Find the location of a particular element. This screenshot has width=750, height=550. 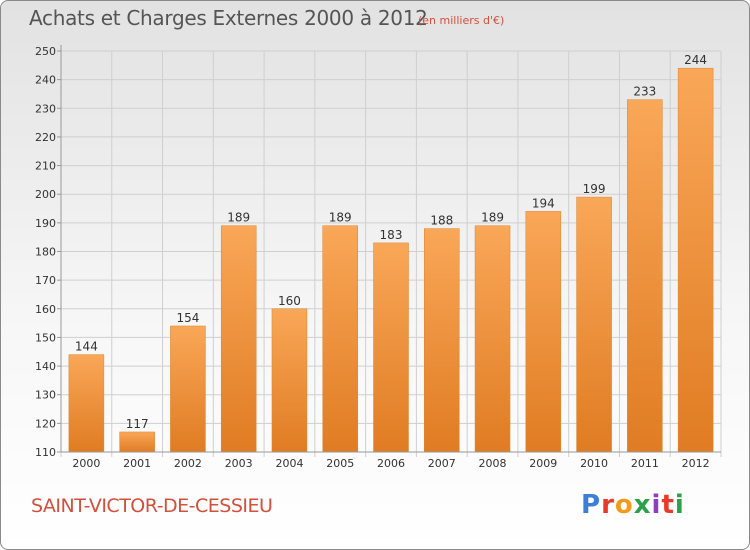

bar-value-label: 233 is located at coordinates (644, 92).